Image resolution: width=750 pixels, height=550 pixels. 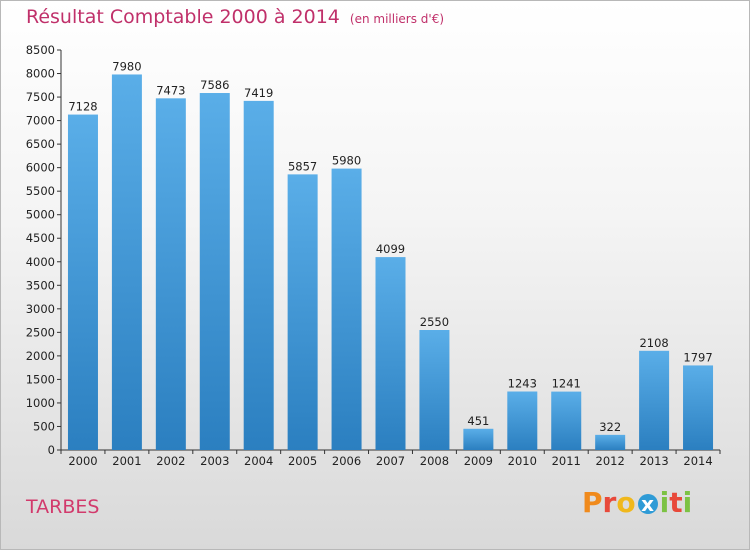 I want to click on x-tick-label: 2010, so click(x=522, y=461).